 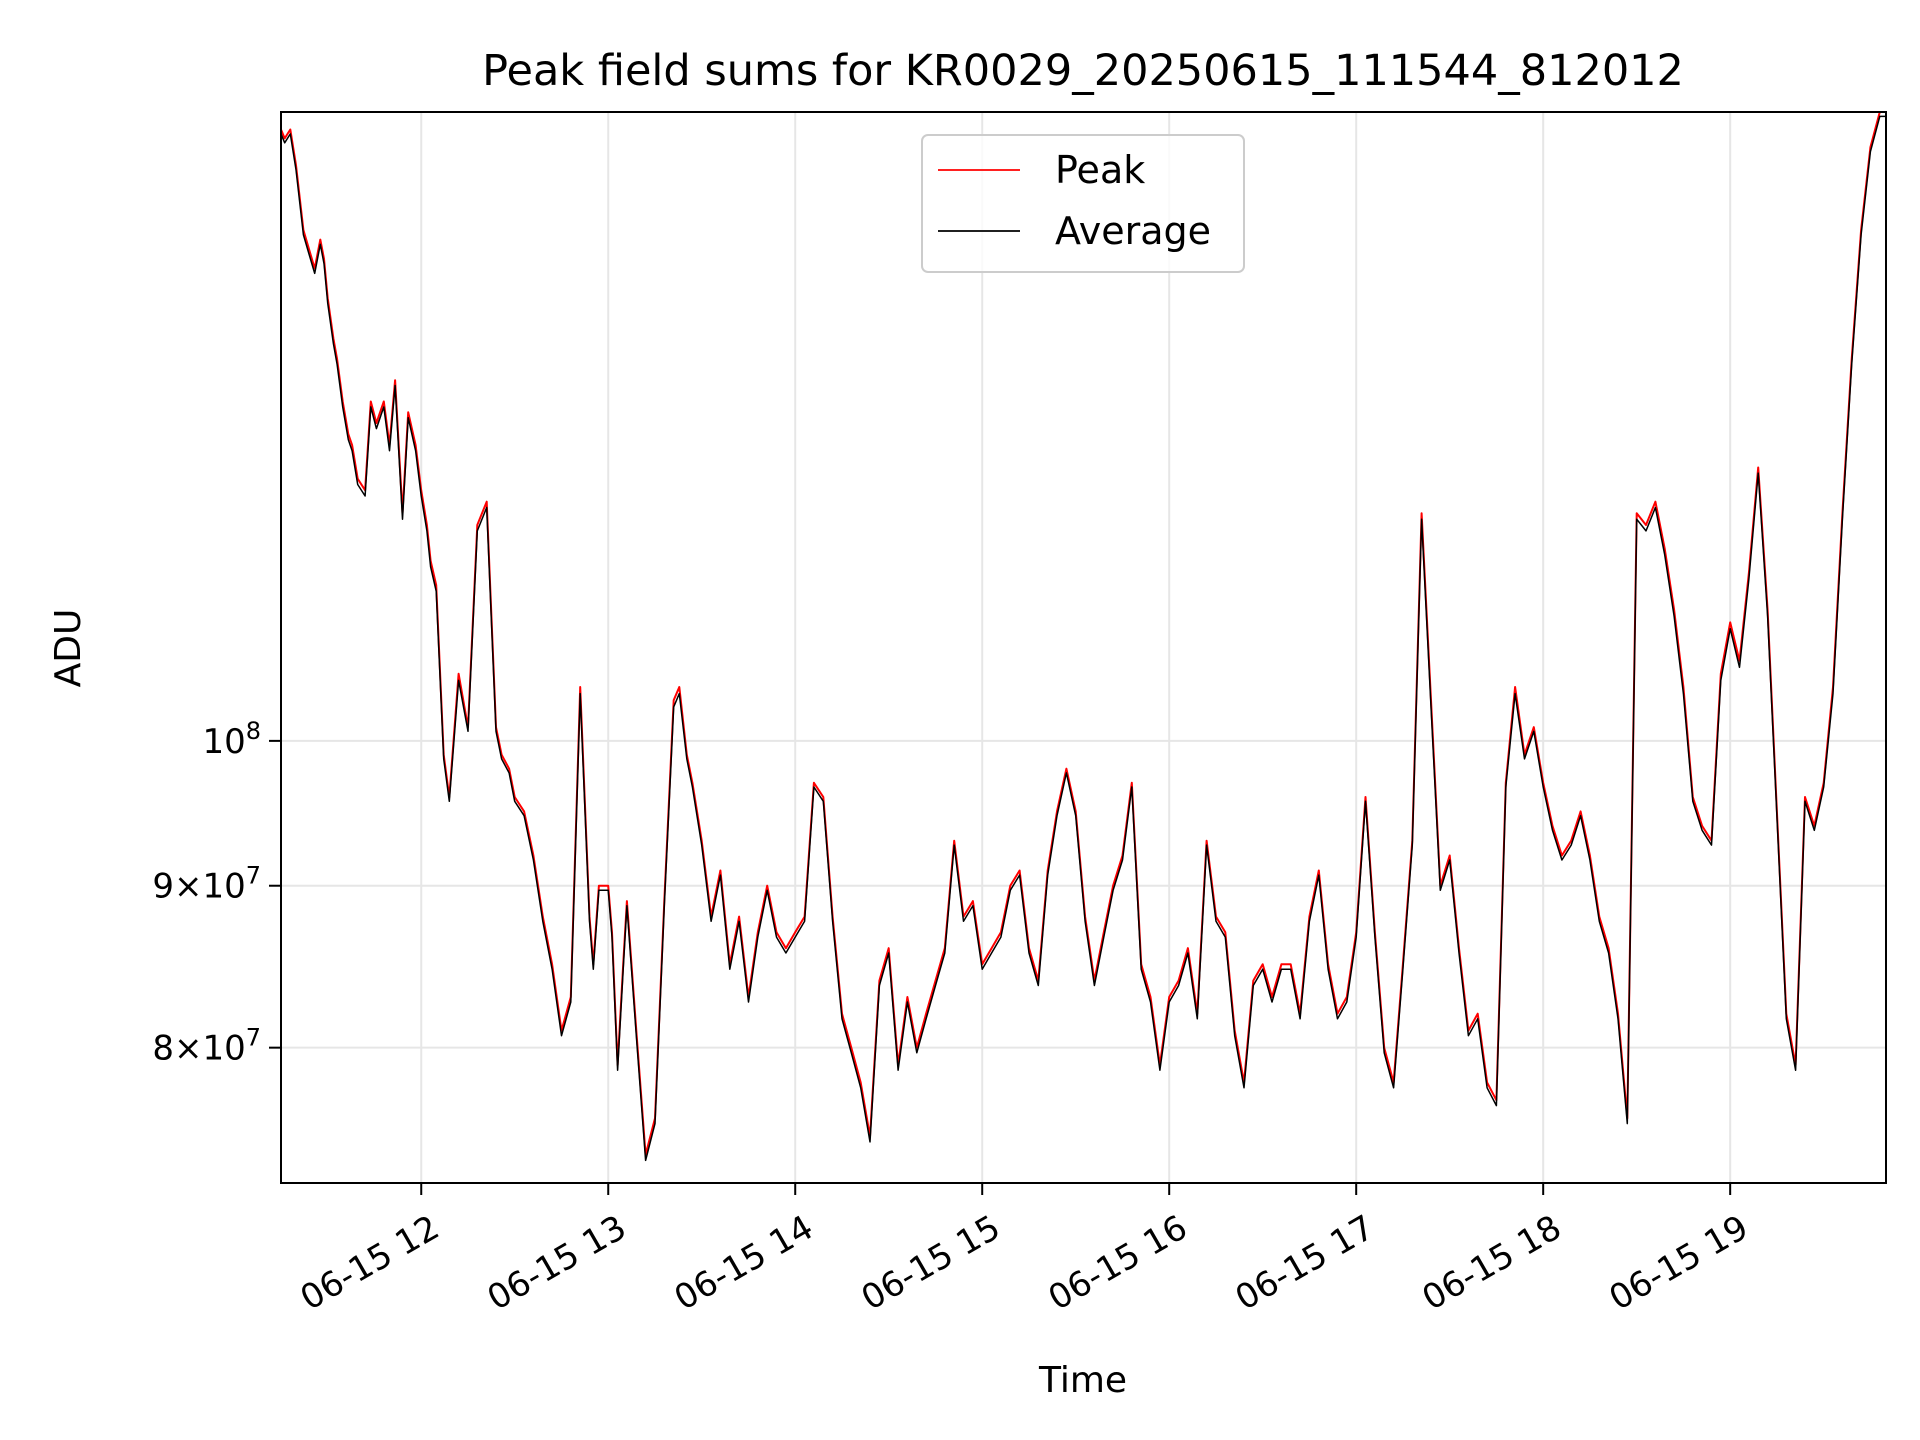 I want to click on x-axis-label: Time, so click(x=1082, y=1380).